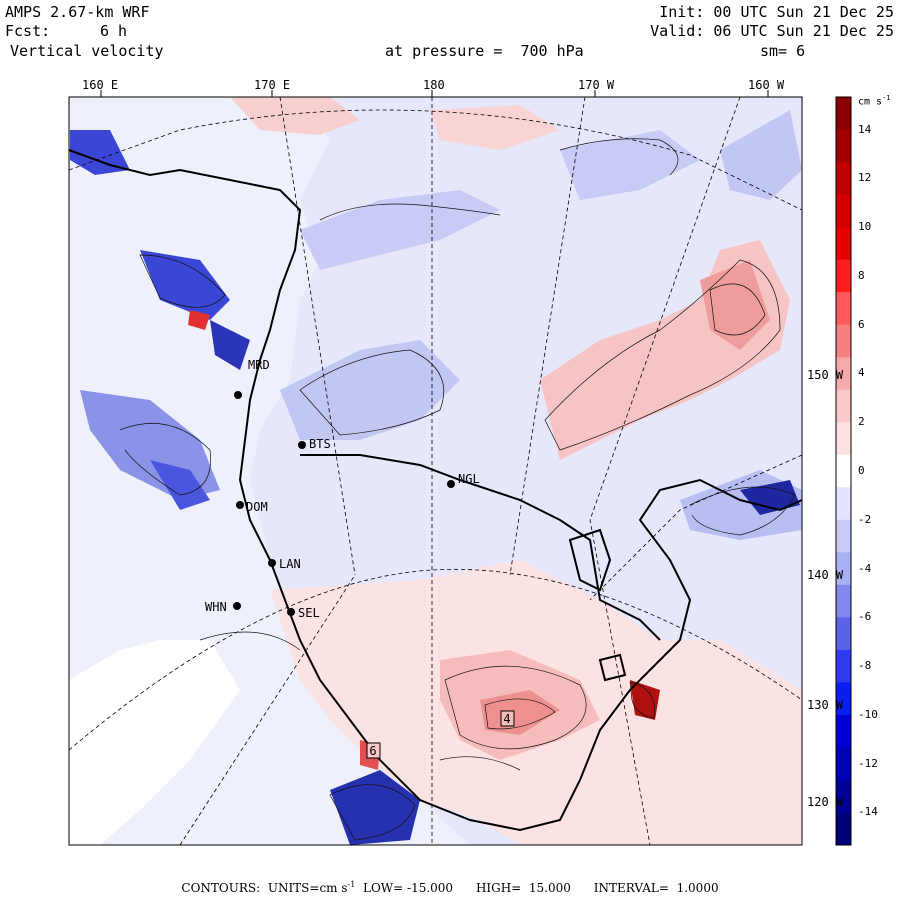  Describe the element at coordinates (865, 666) in the screenshot. I see `colorbar-tick-label: -8` at that location.